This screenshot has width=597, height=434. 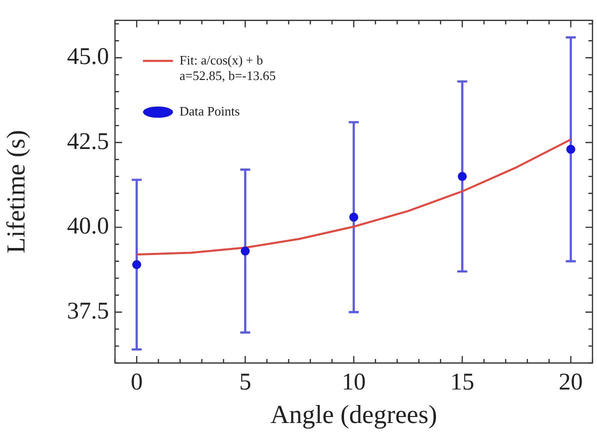 I want to click on x-tick-label: 0, so click(x=136, y=383).